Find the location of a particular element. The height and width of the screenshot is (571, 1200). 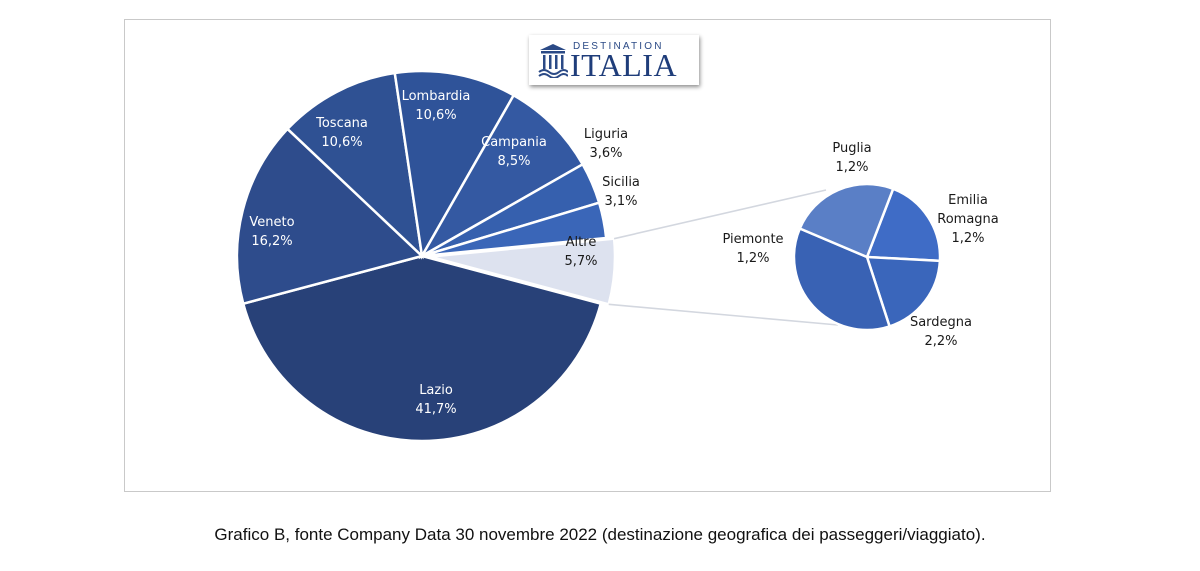

sub-data-label-value-sardegna: 2,2% is located at coordinates (940, 341).